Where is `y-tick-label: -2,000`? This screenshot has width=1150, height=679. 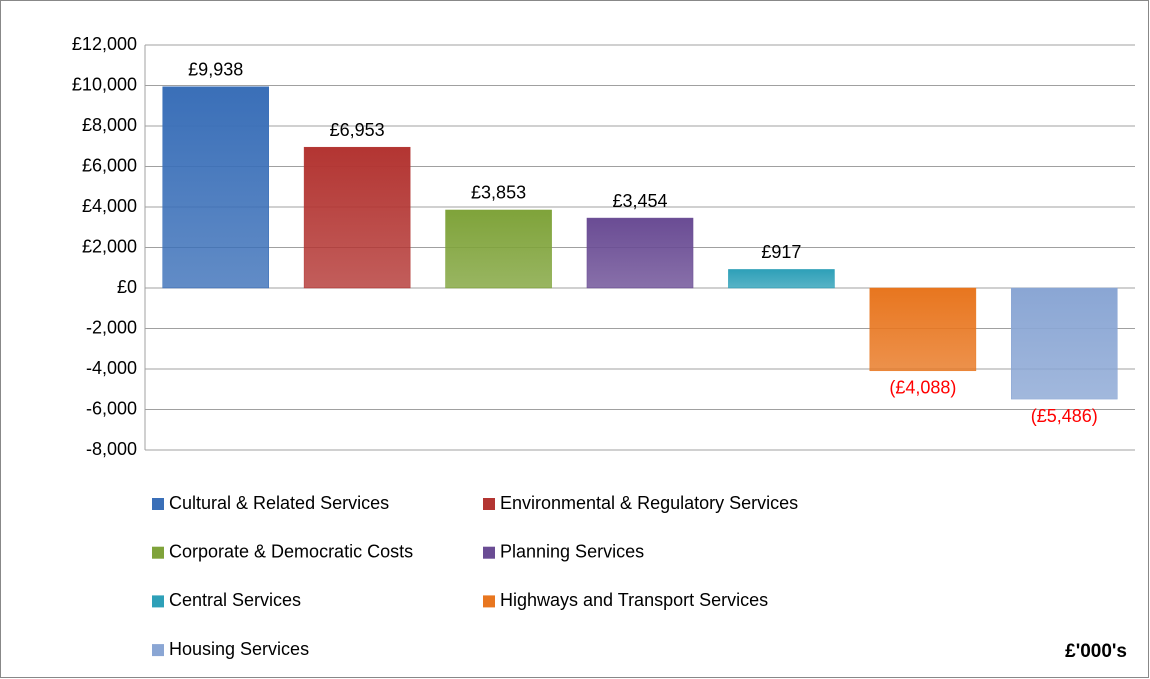 y-tick-label: -2,000 is located at coordinates (111, 327).